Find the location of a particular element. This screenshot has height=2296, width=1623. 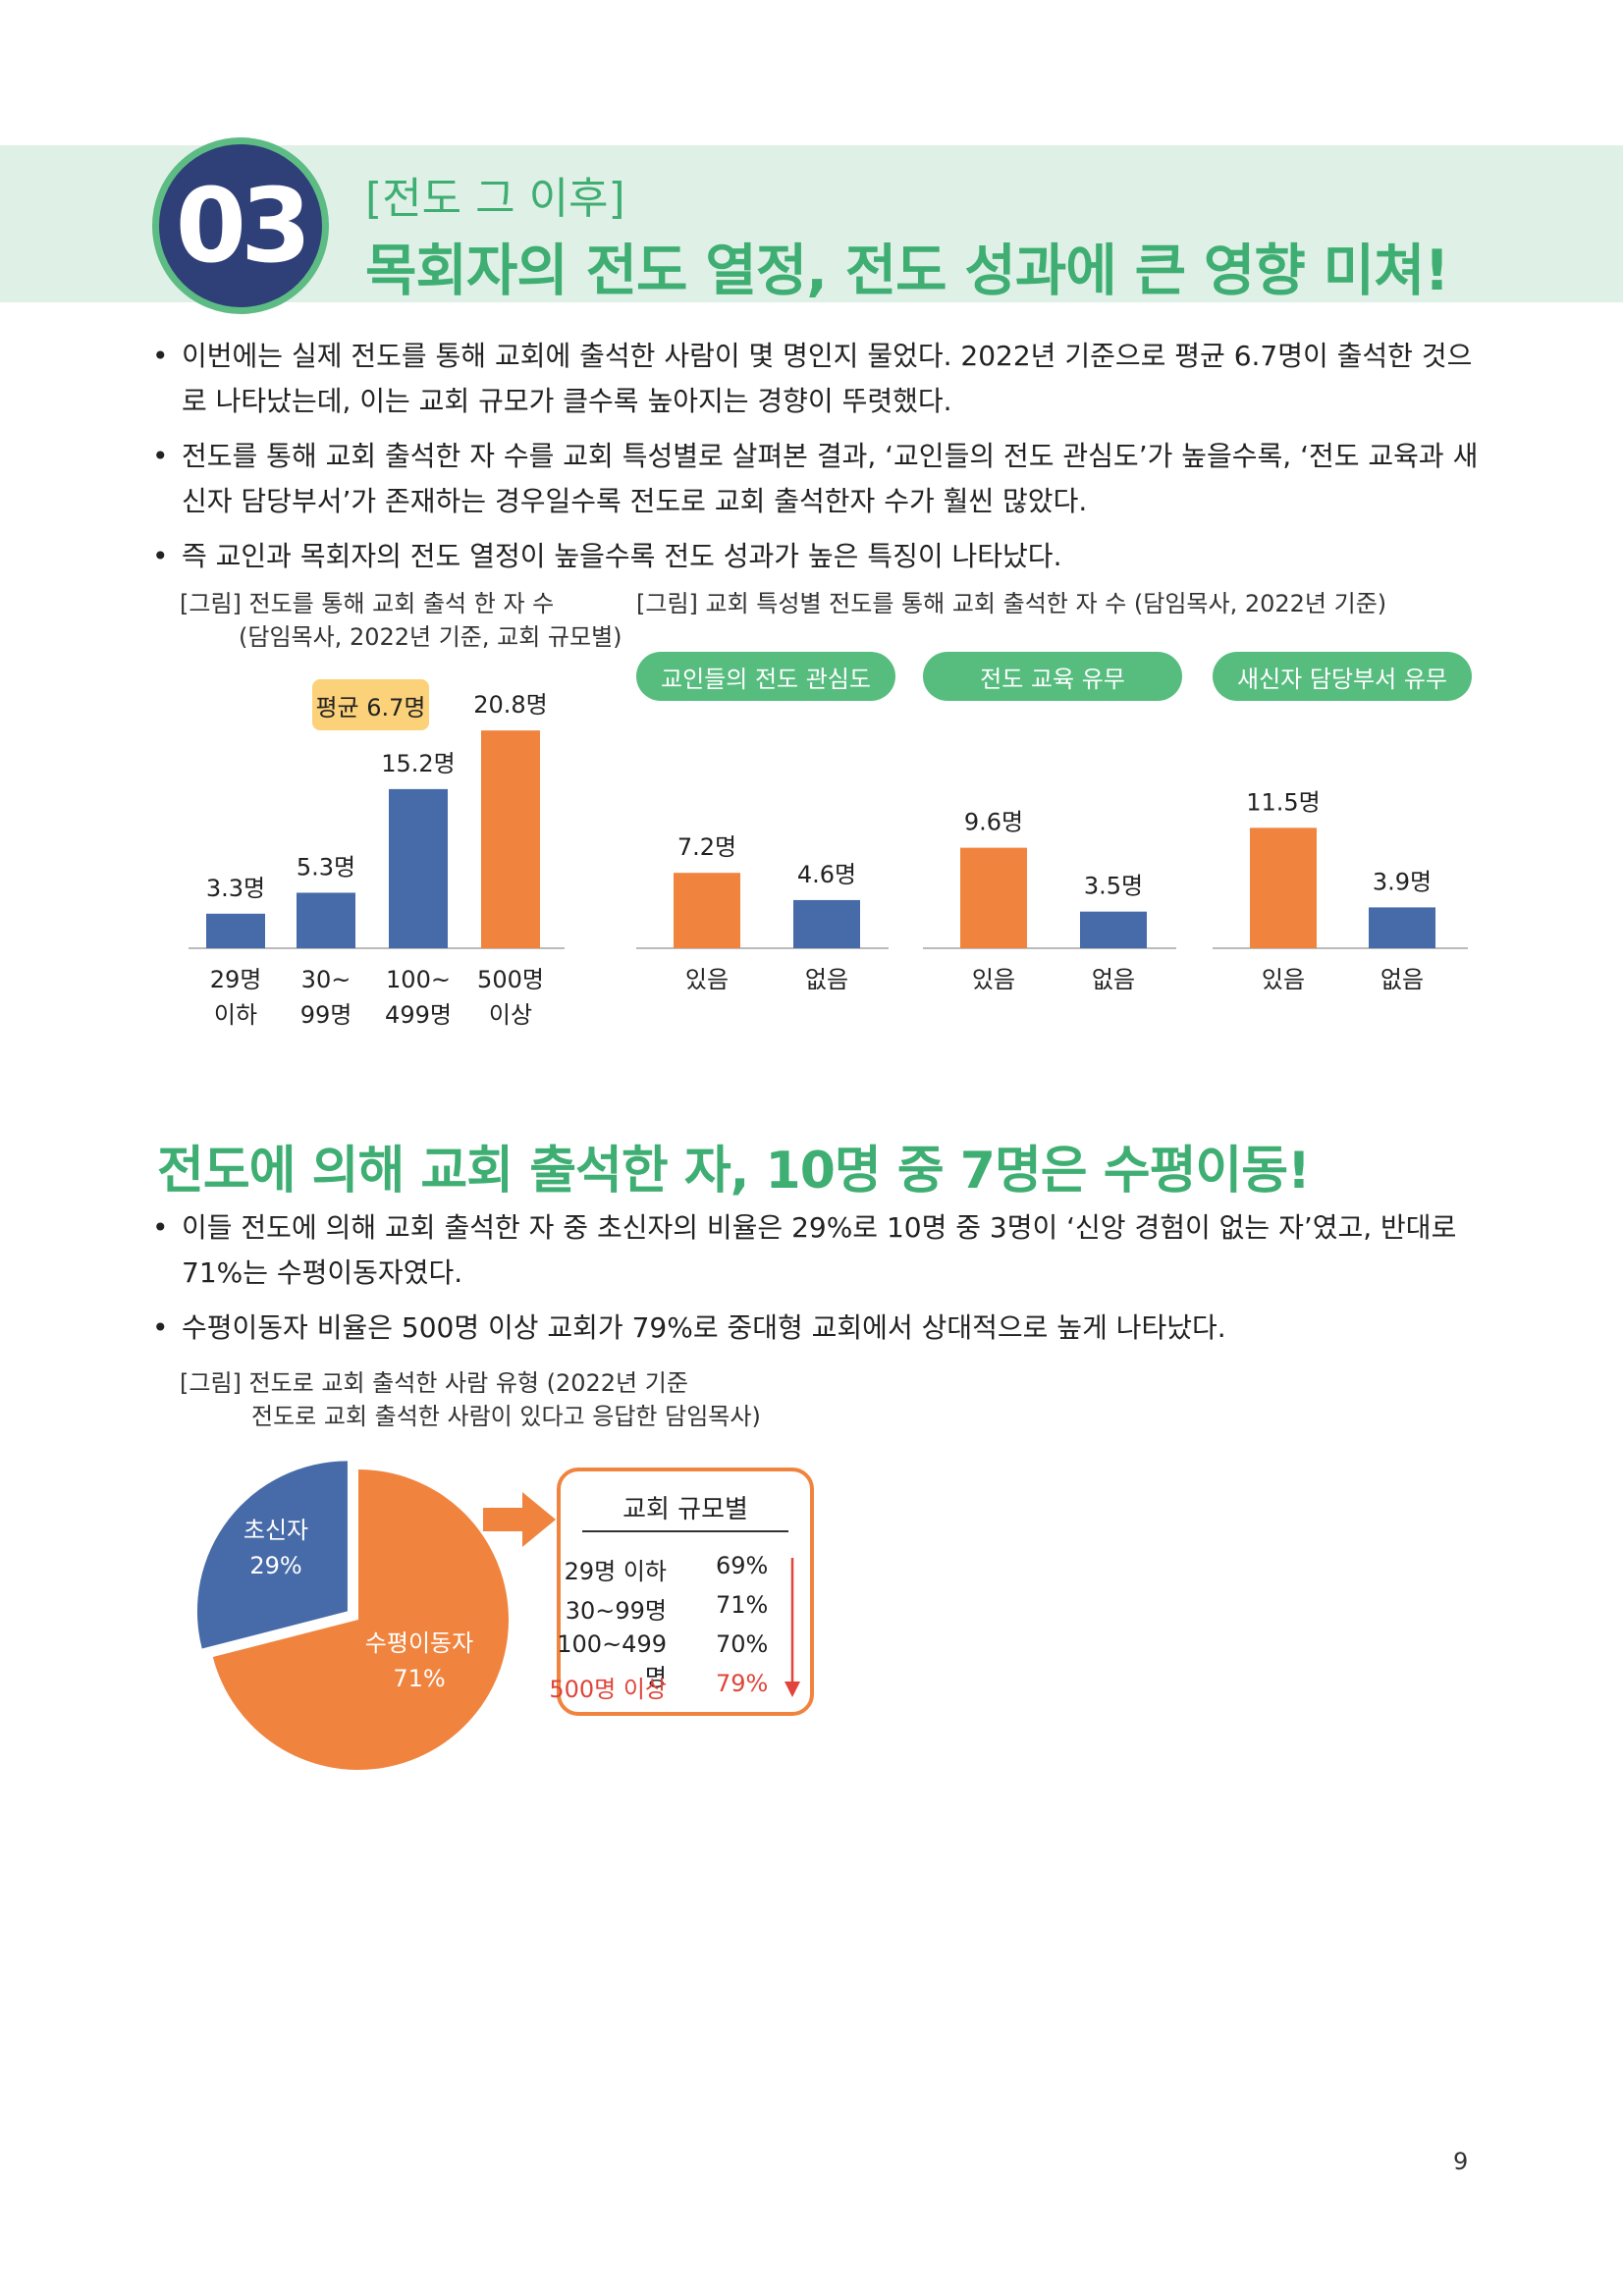

bar-value-label: 11.5명 is located at coordinates (1284, 802).